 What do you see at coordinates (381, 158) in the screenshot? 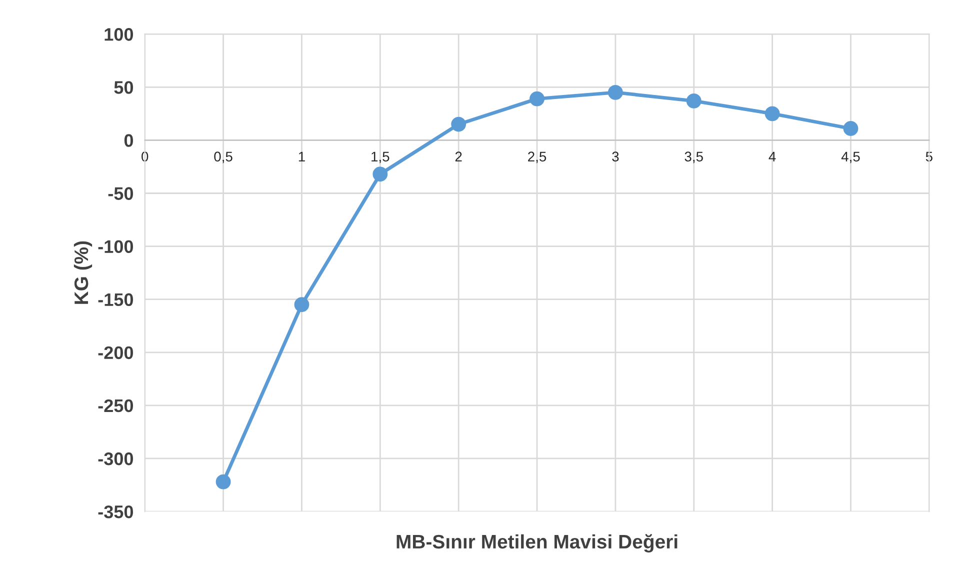
I see `x-tick-label: 1,5` at bounding box center [381, 158].